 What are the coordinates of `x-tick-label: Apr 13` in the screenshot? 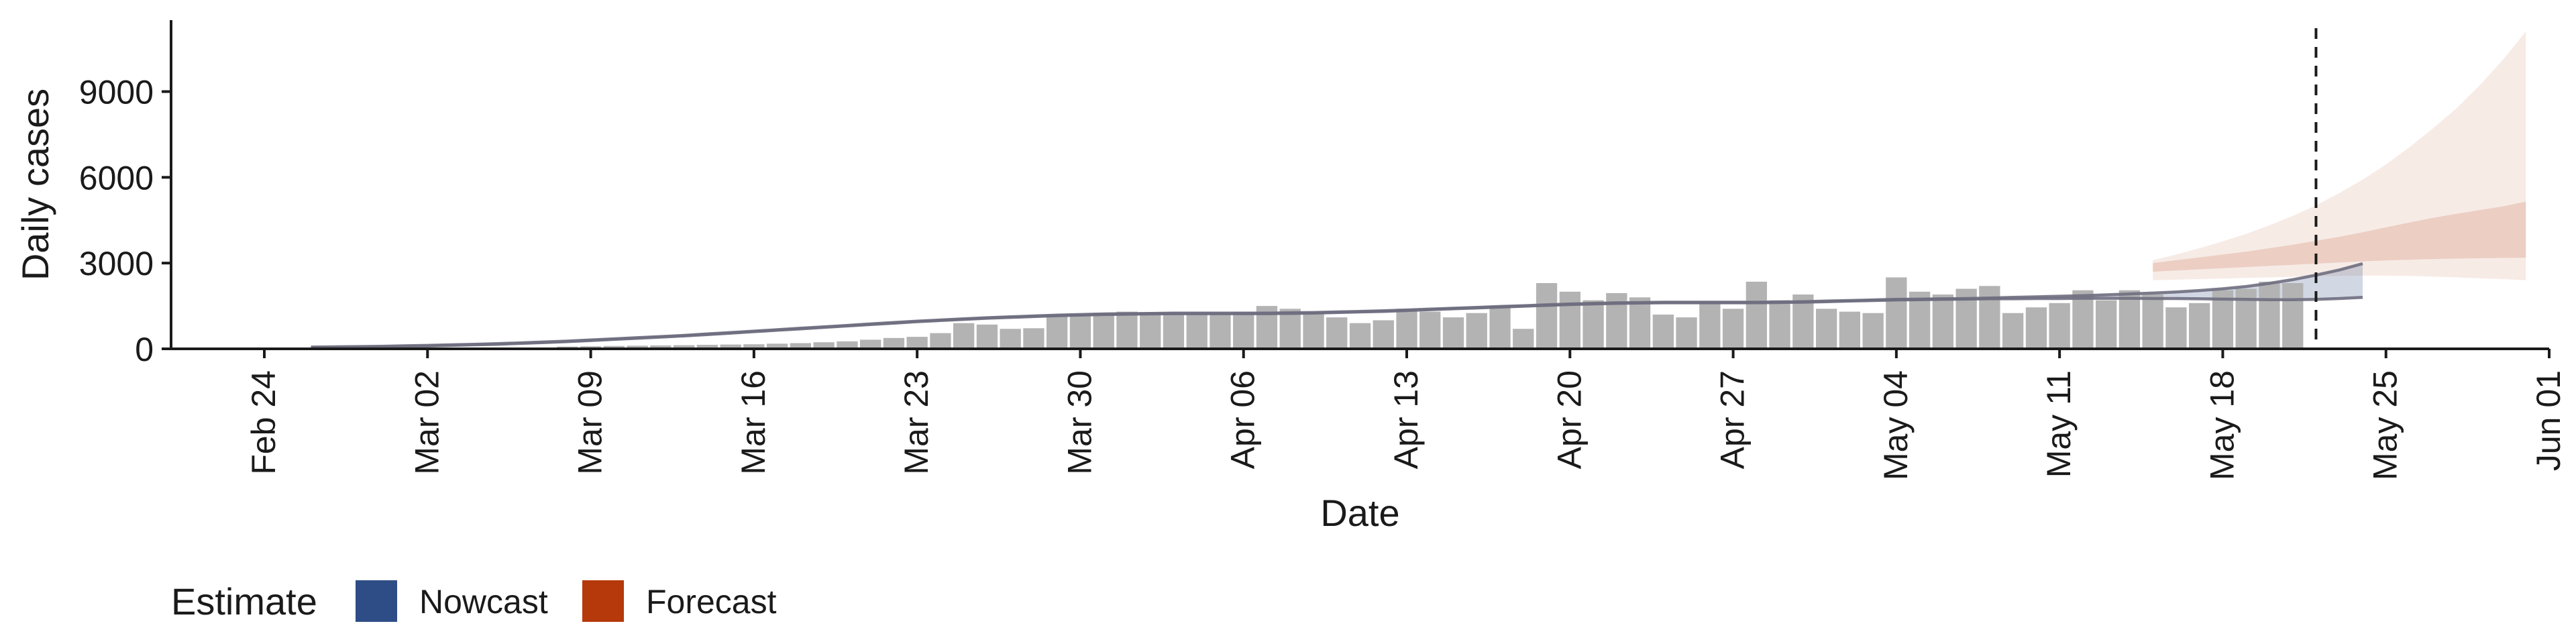 It's located at (1406, 419).